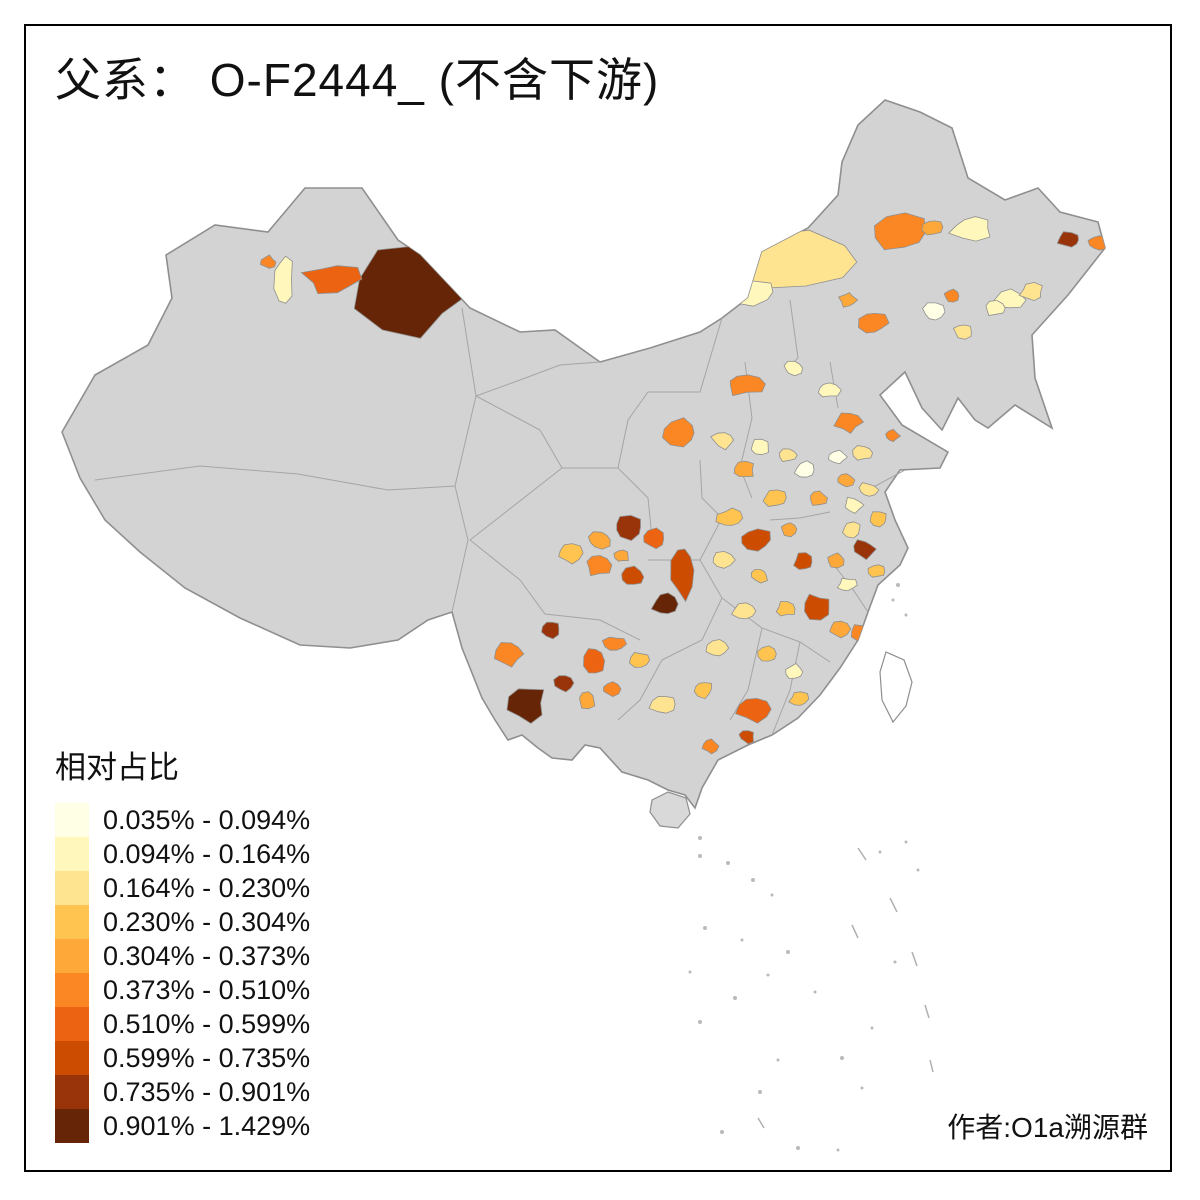 The image size is (1200, 1200). Describe the element at coordinates (207, 921) in the screenshot. I see `legend-label: 0.230% - 0.304%` at that location.